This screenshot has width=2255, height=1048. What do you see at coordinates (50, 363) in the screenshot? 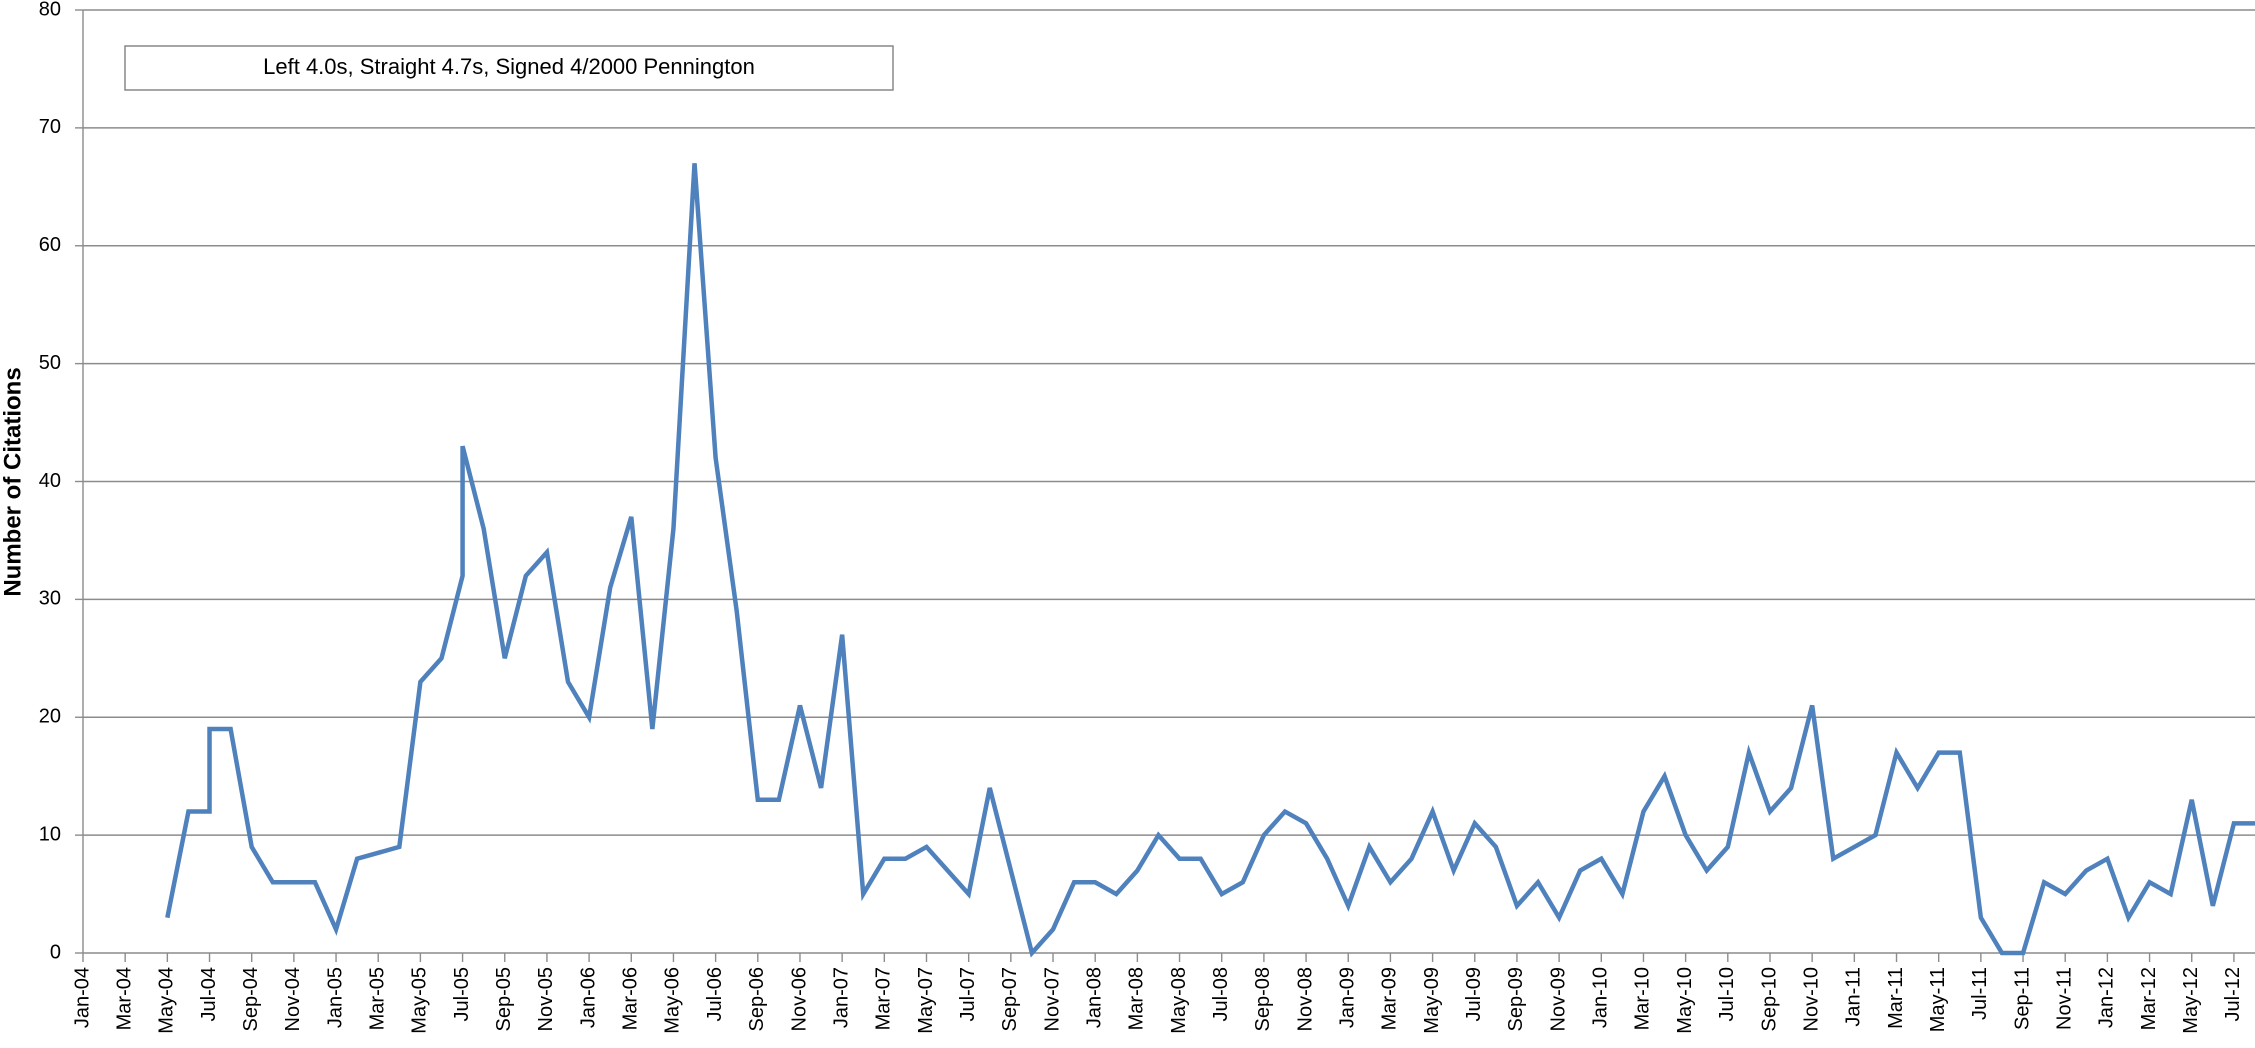
I see `y-tick-label: 50` at bounding box center [50, 363].